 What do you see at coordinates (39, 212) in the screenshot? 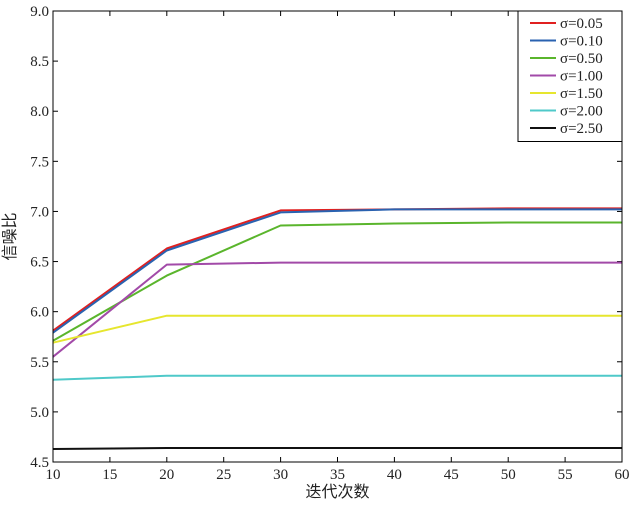
I see `y-tick-label: 7.0` at bounding box center [39, 212].